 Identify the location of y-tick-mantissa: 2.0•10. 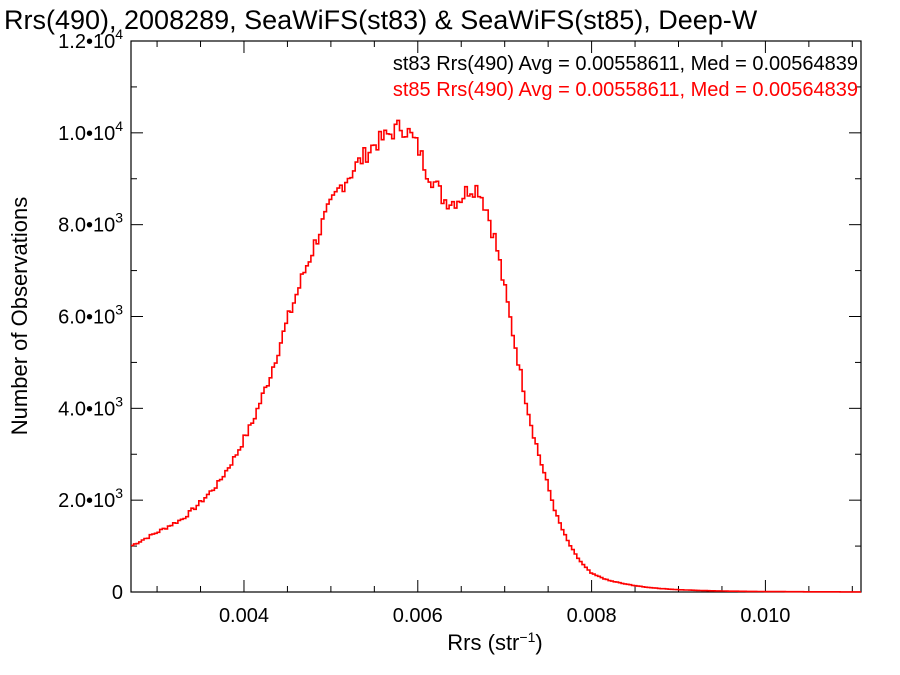
(86, 501).